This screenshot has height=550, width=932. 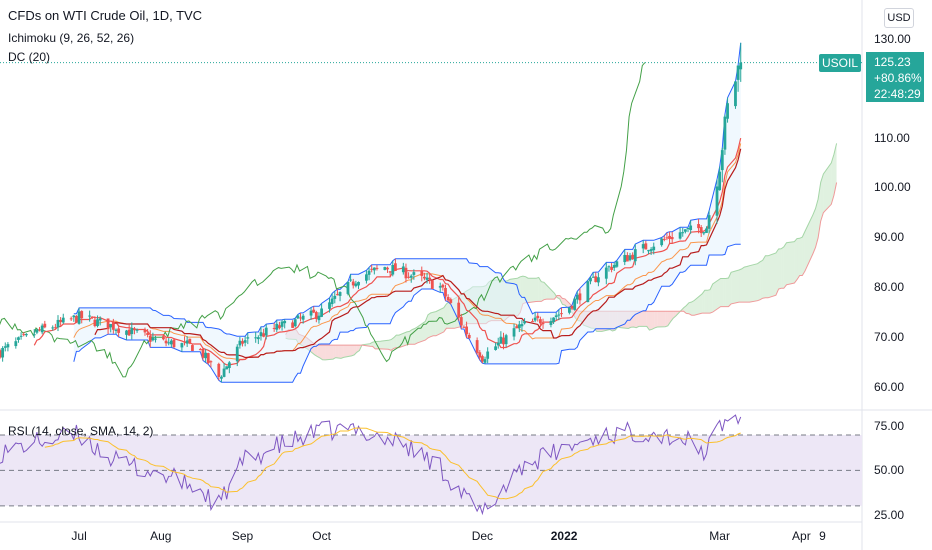 What do you see at coordinates (899, 18) in the screenshot?
I see `currency-button: USD` at bounding box center [899, 18].